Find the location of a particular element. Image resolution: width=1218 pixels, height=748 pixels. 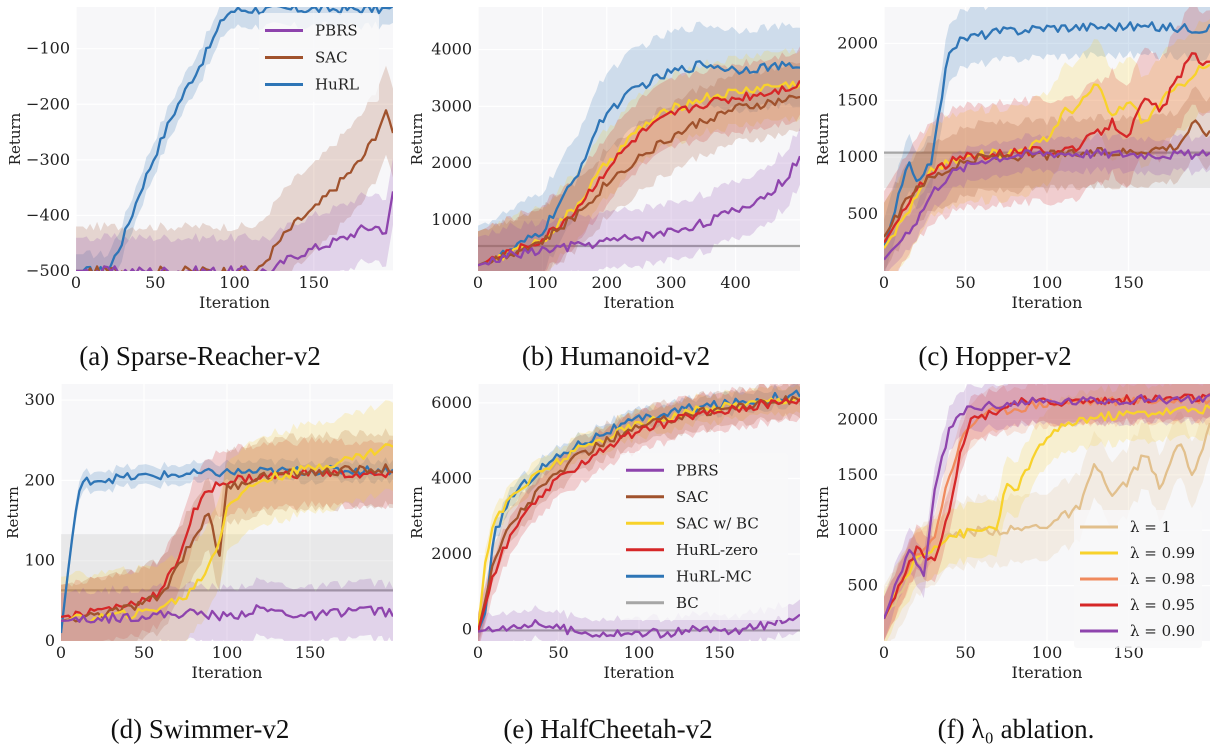

panel-caption: (c) Hopper-v2 is located at coordinates (994, 356).